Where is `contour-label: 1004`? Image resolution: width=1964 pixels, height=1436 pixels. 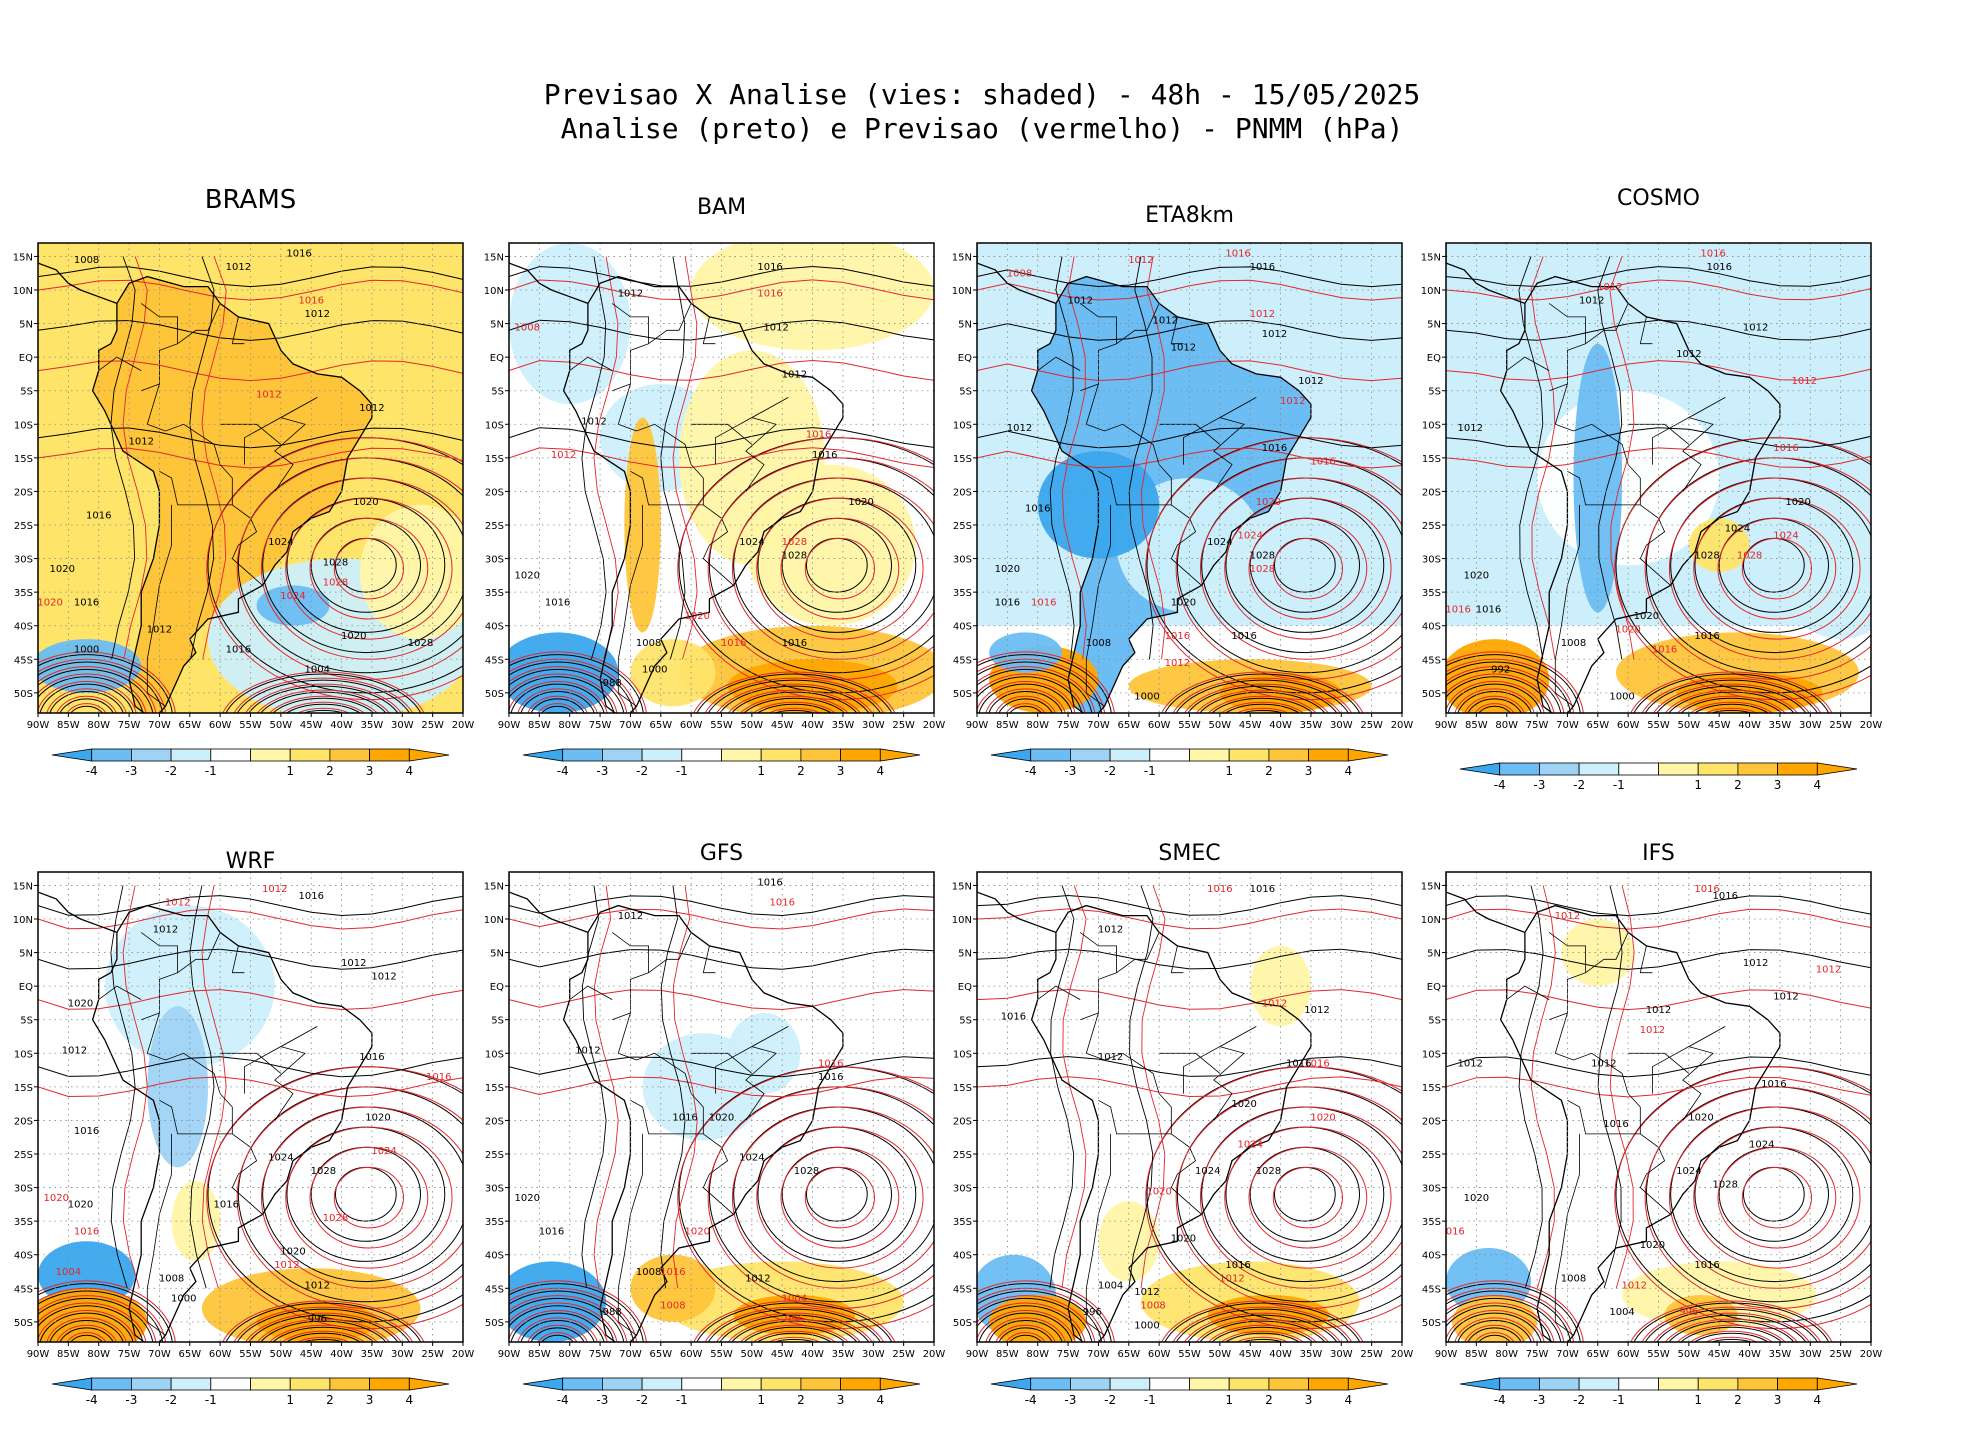 contour-label: 1004 is located at coordinates (794, 1299).